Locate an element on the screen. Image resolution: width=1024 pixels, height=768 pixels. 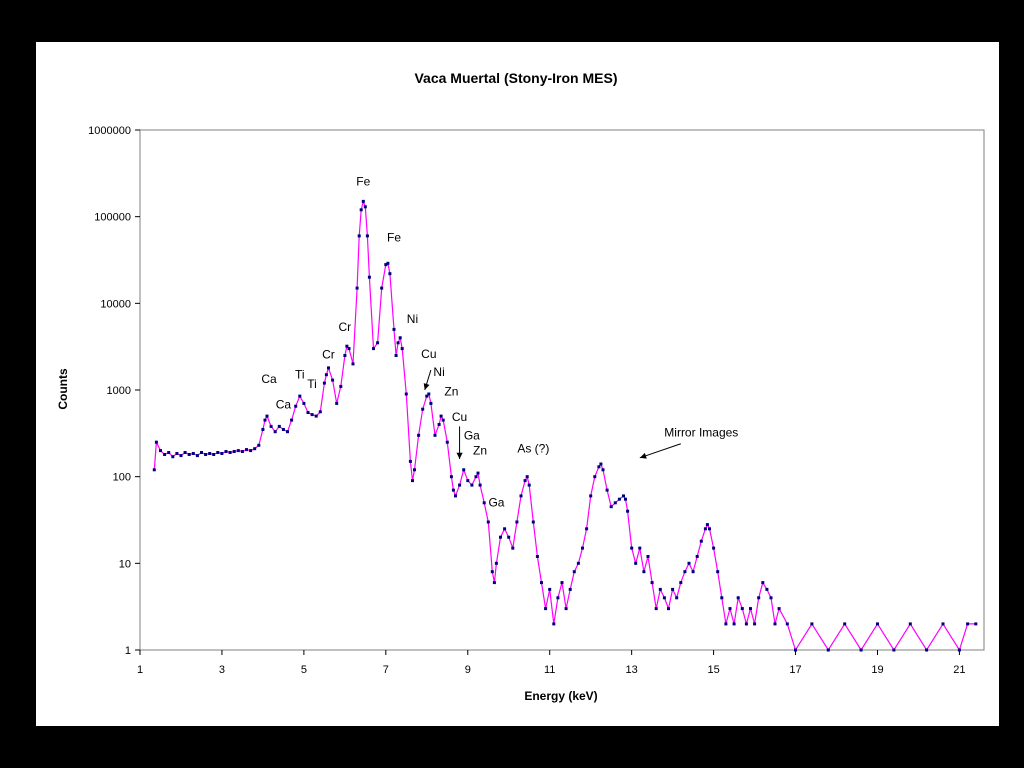
x-tick-label: 13 is located at coordinates (632, 670).